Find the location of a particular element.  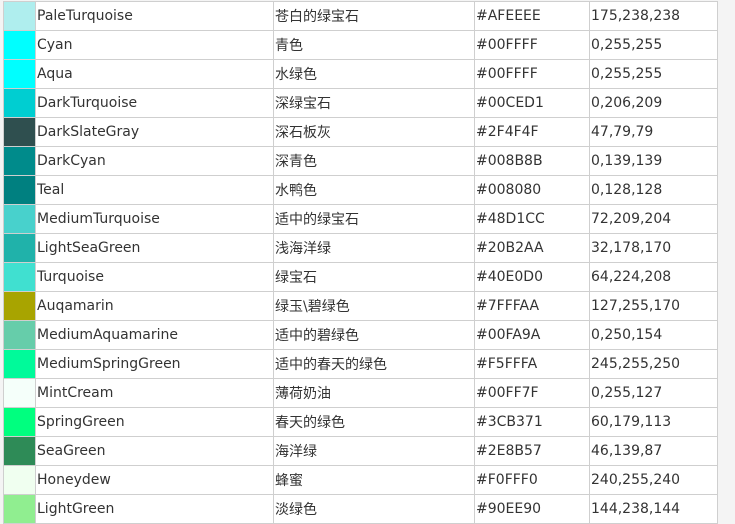

rgb-value: 0,255,127 is located at coordinates (653, 393).